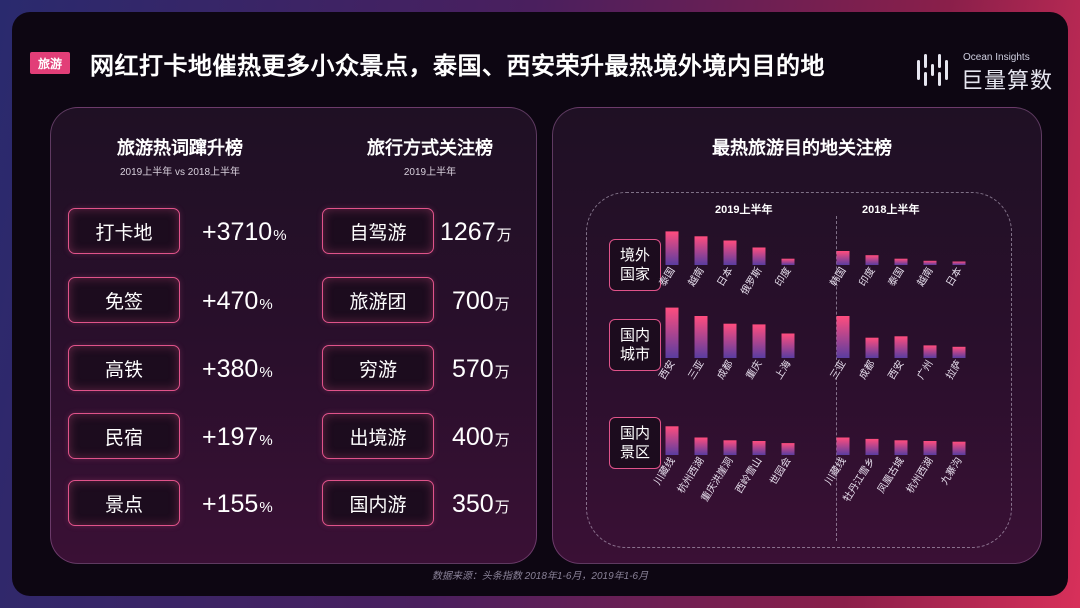 This screenshot has width=1080, height=608. What do you see at coordinates (378, 368) in the screenshot?
I see `mode-label-3: 穷游` at bounding box center [378, 368].